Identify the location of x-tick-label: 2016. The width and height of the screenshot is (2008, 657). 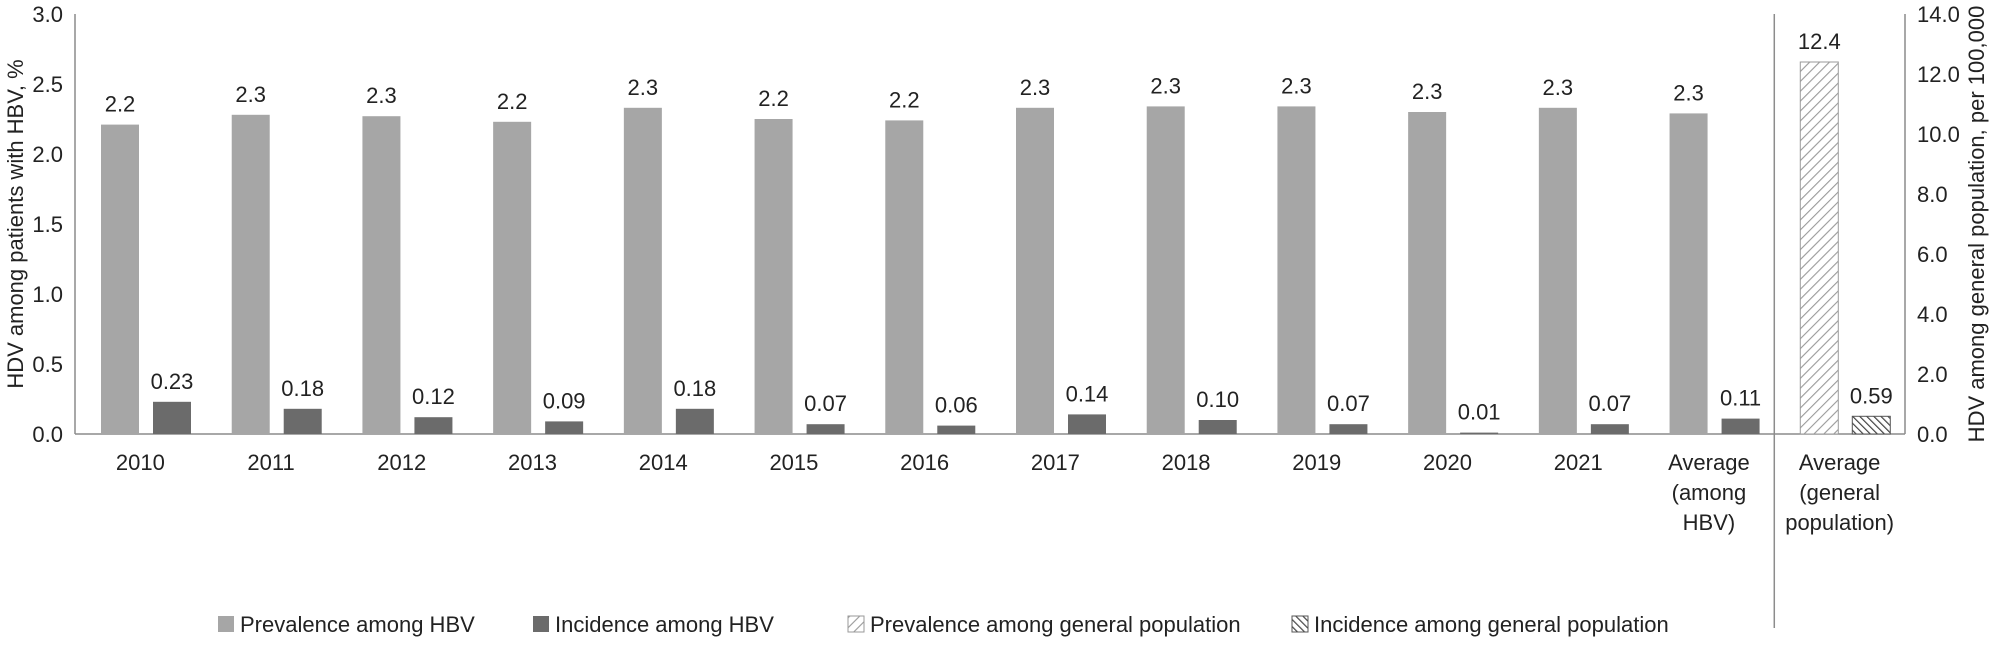
(924, 462).